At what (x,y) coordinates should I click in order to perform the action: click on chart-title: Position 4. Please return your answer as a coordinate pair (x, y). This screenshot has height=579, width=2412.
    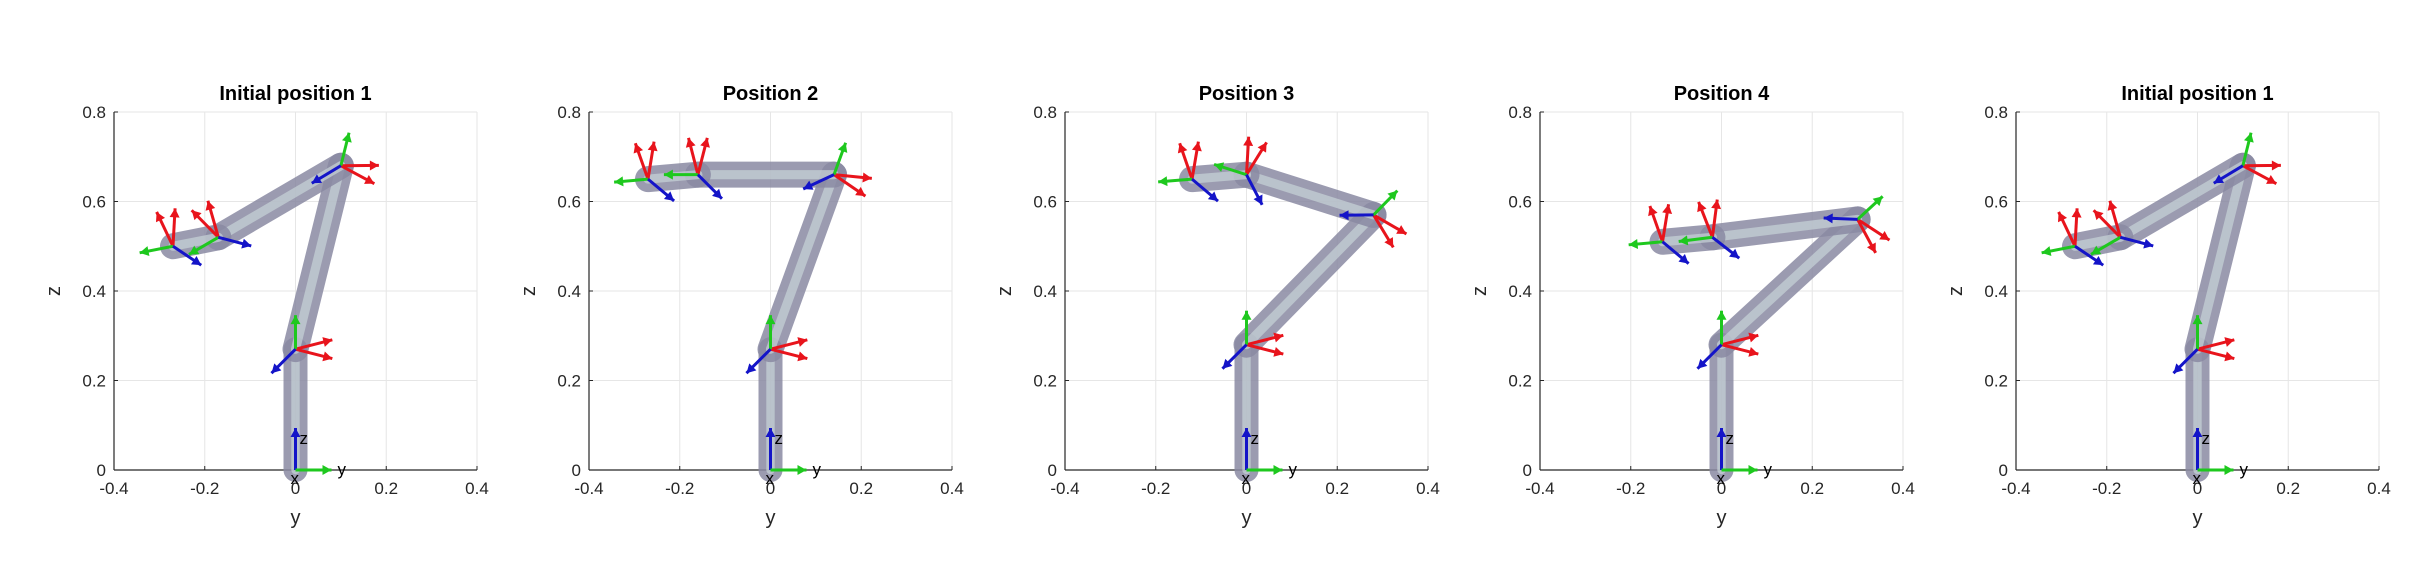
    Looking at the image, I should click on (1722, 94).